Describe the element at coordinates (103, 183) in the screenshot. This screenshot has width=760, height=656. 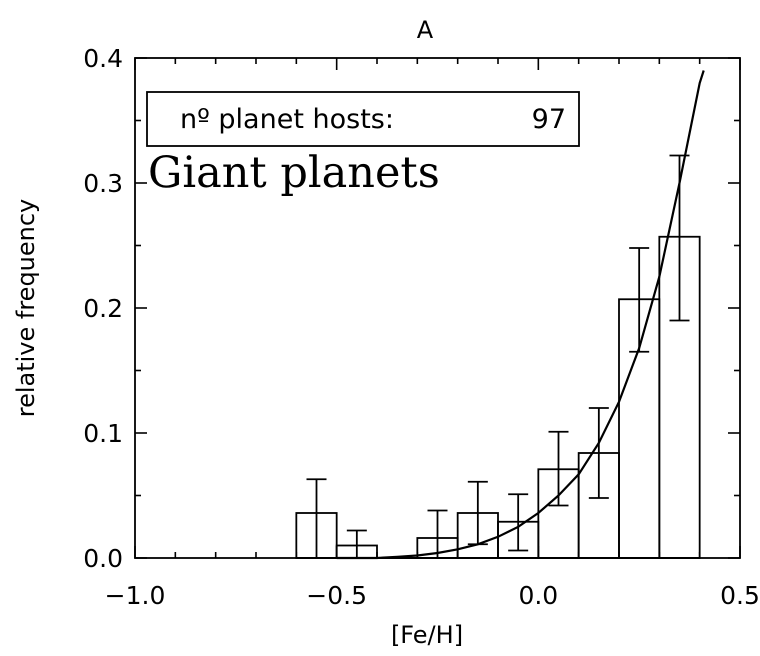
I see `y-tick-label: 0.3` at that location.